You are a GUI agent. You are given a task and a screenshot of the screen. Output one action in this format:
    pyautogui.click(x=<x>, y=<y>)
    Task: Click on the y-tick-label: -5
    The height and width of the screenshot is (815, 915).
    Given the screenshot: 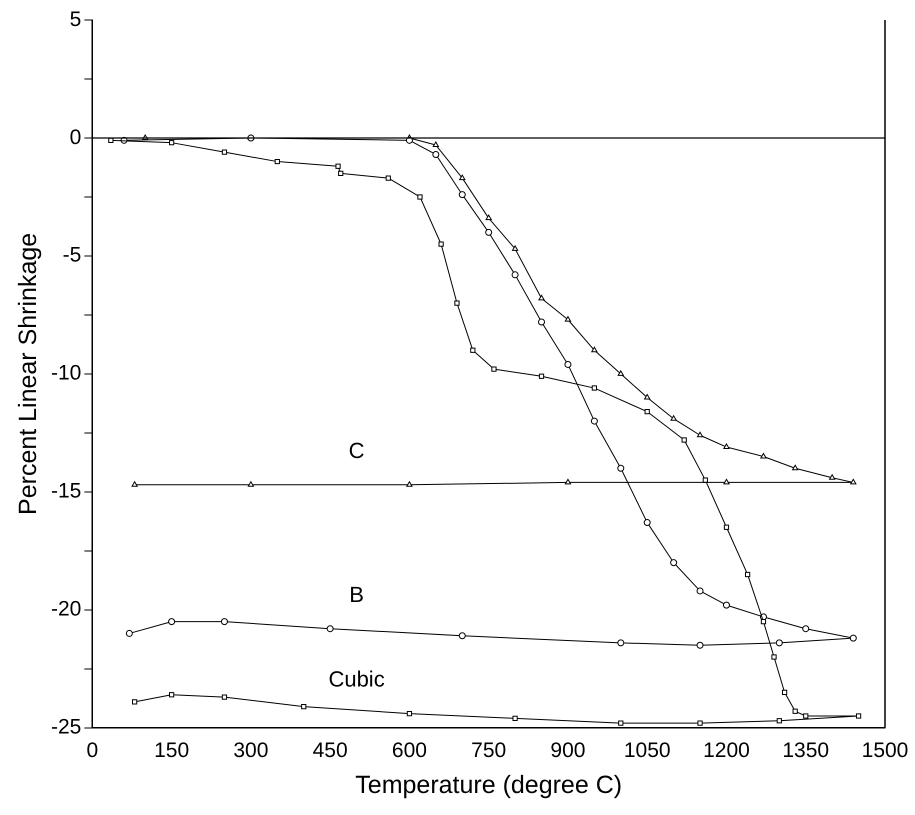 What is the action you would take?
    pyautogui.click(x=72, y=255)
    